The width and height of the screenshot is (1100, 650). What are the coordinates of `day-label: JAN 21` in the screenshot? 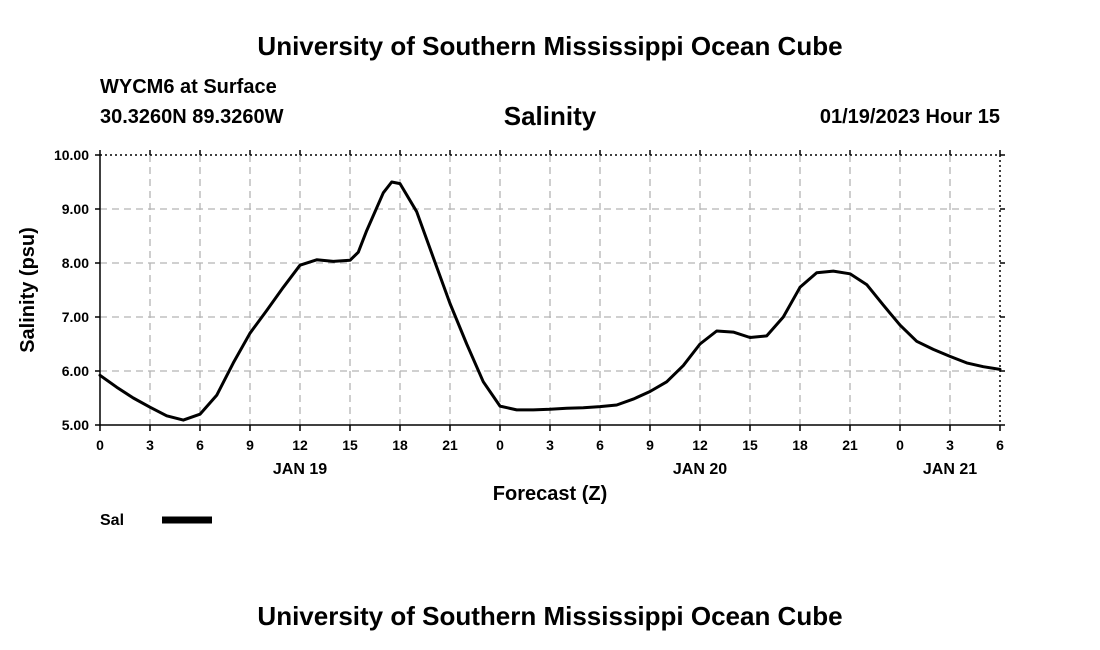 It's located at (950, 469).